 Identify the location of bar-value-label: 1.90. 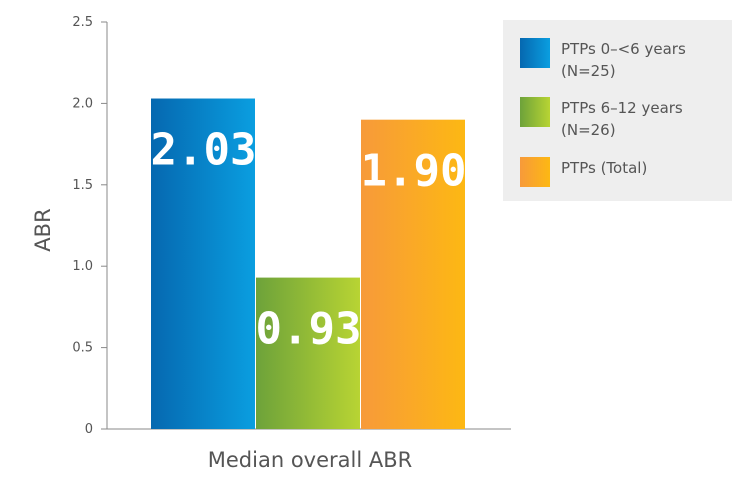
(414, 171).